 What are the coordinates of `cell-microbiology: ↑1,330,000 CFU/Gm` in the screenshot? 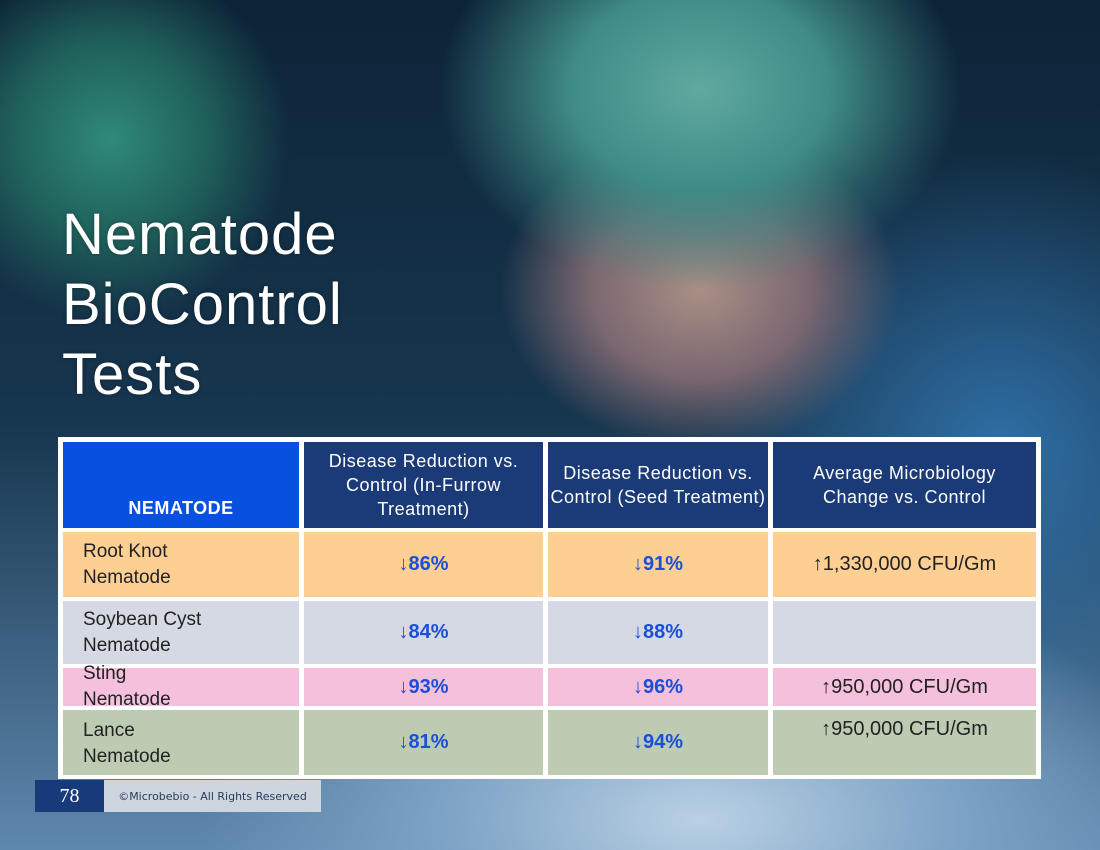 It's located at (904, 564).